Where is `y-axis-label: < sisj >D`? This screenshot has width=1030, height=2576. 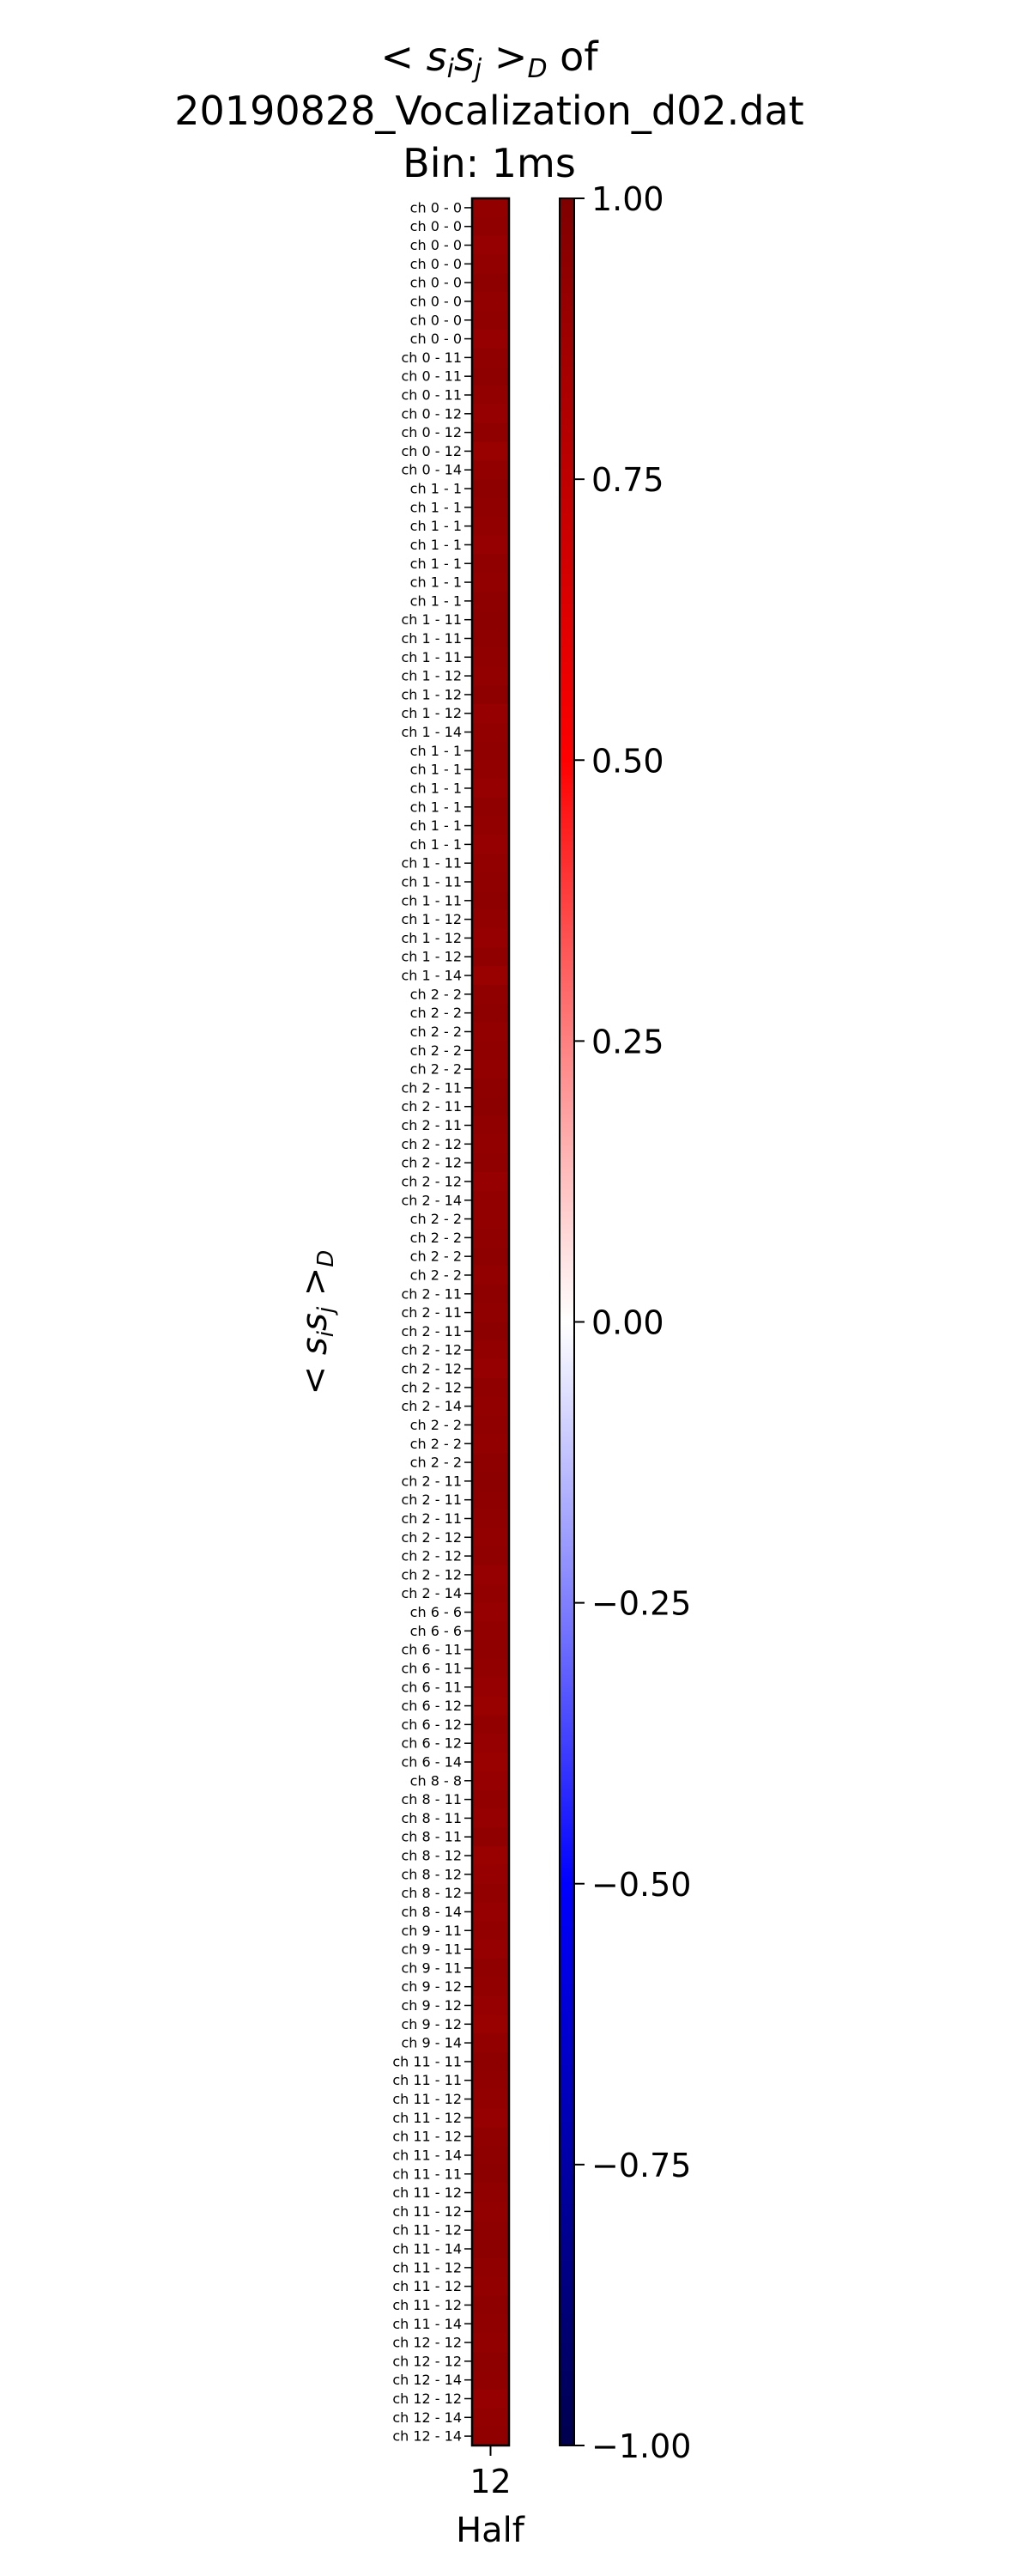 y-axis-label: < sisj >D is located at coordinates (317, 1323).